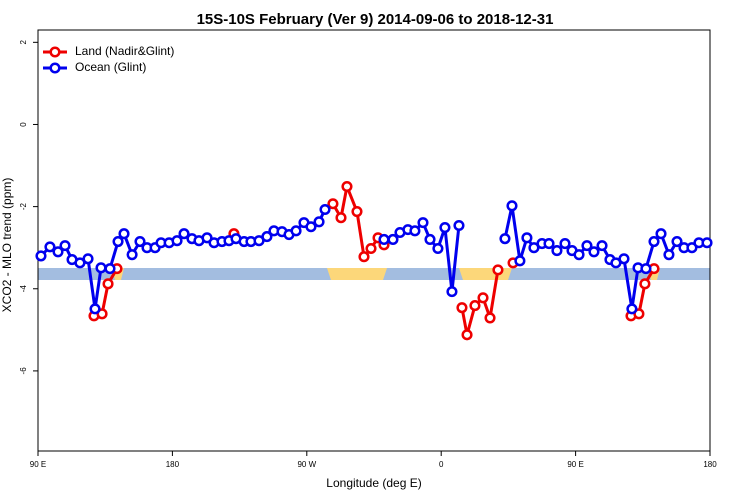  What do you see at coordinates (23, 124) in the screenshot?
I see `y-tick-label: 0` at bounding box center [23, 124].